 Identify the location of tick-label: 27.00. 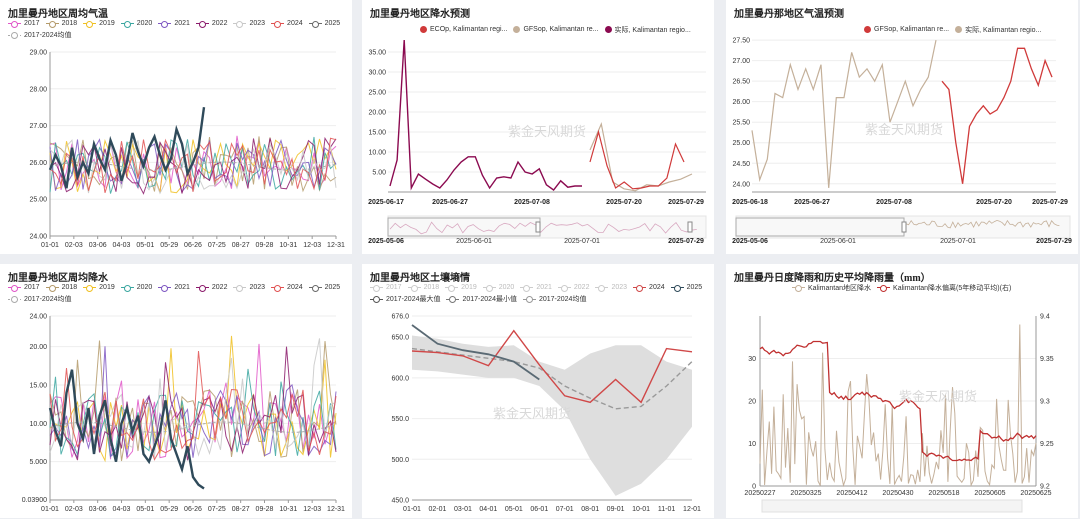
(38, 126).